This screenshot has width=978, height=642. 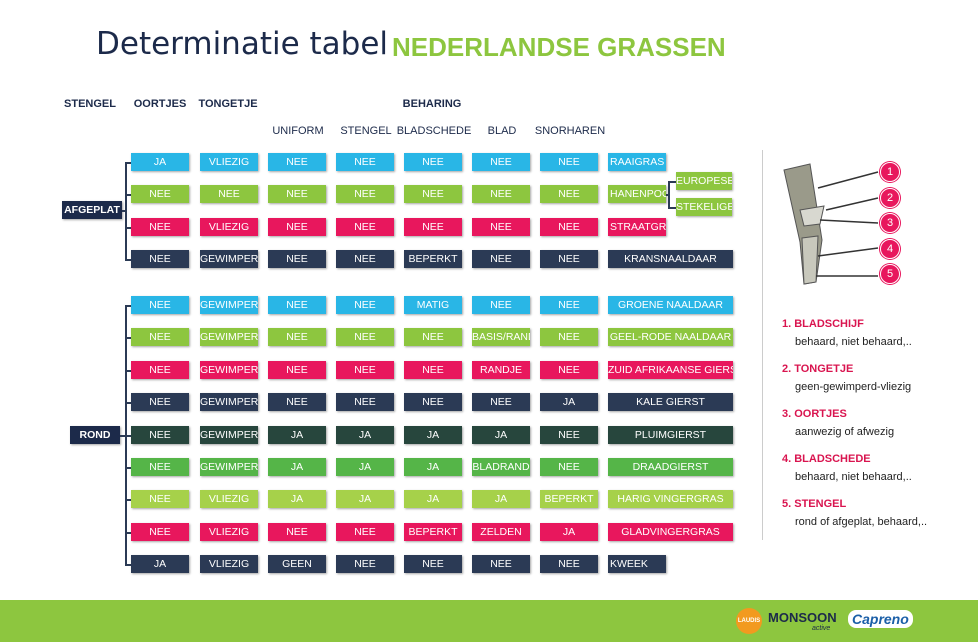 I want to click on grass-illustration, so click(x=831, y=224).